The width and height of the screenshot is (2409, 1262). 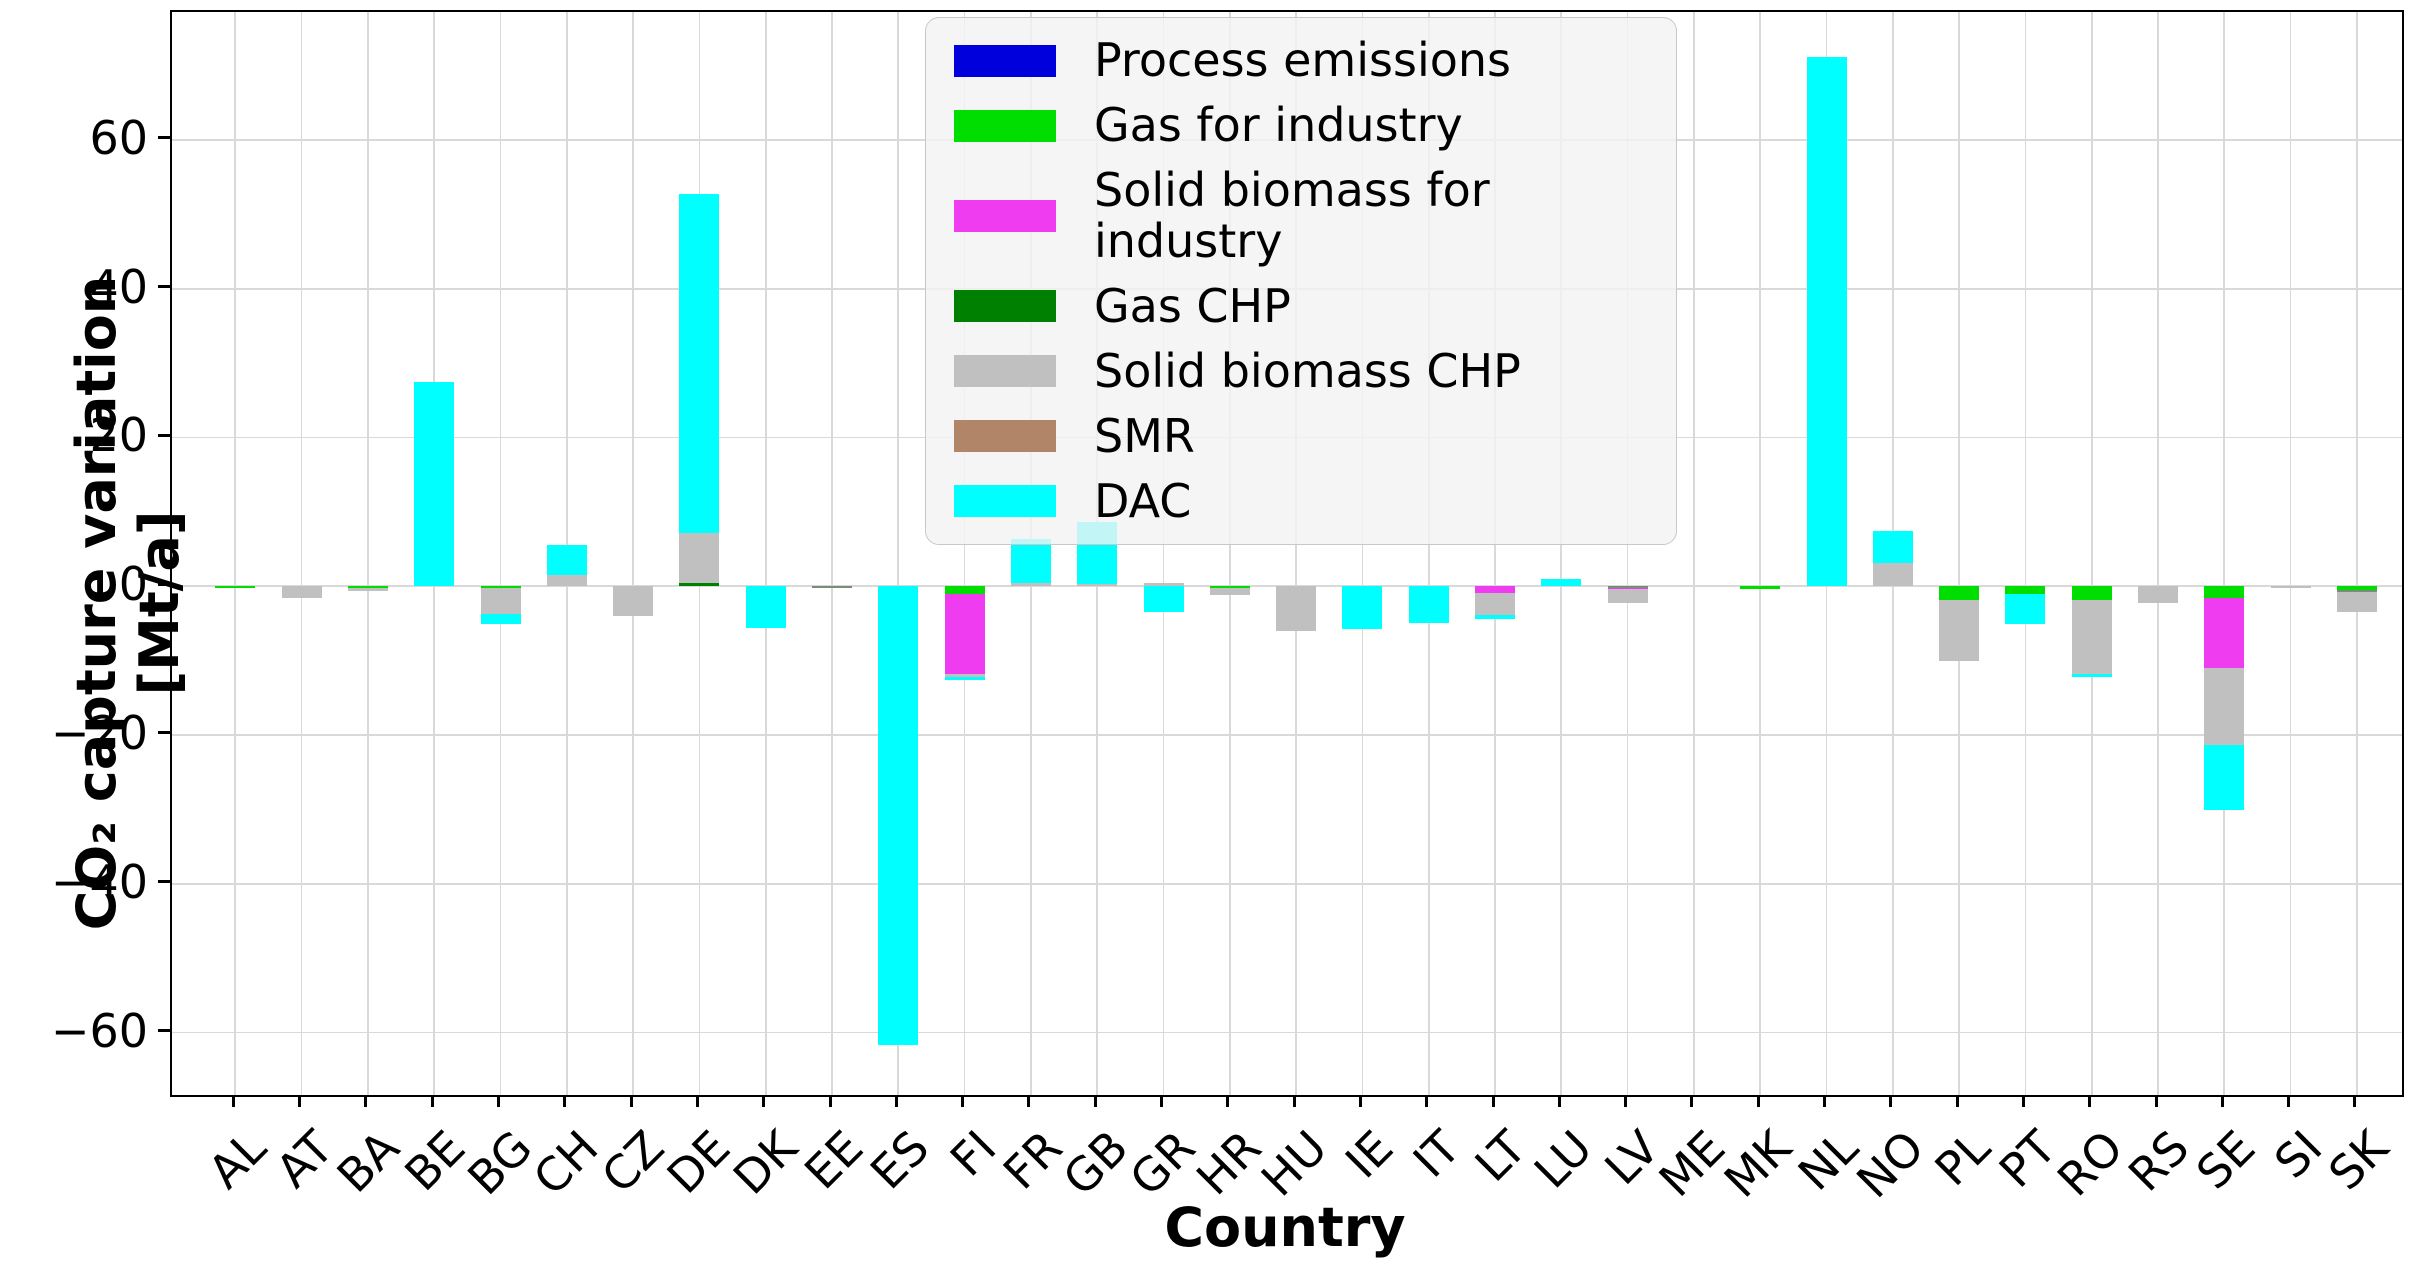 I want to click on bar-AT-solid-biomass-chp, so click(x=301, y=592).